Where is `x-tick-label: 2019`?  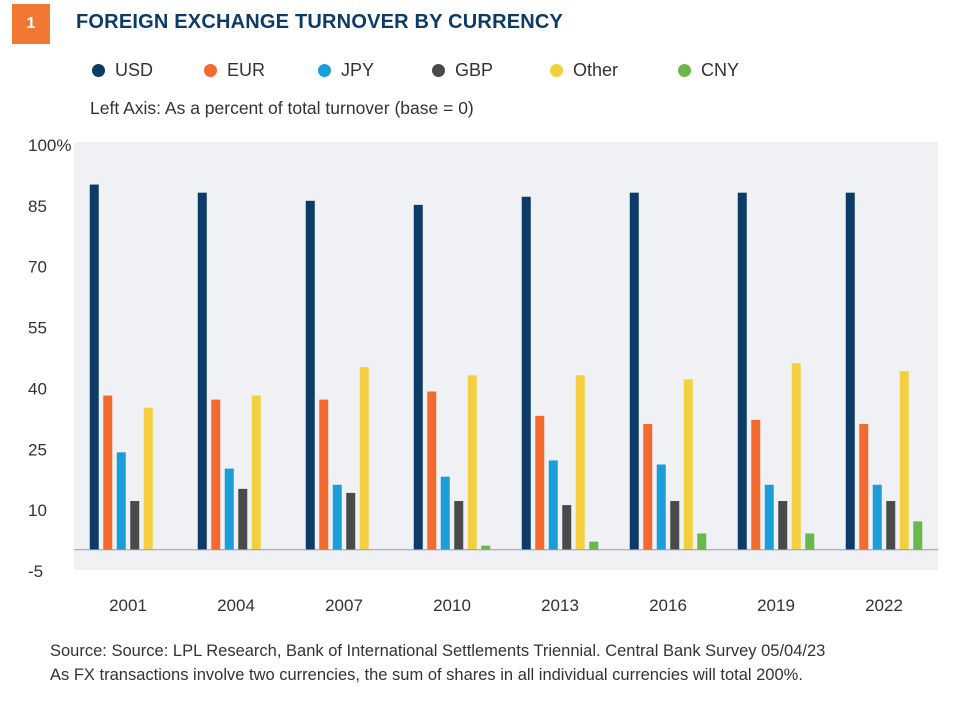
x-tick-label: 2019 is located at coordinates (776, 605).